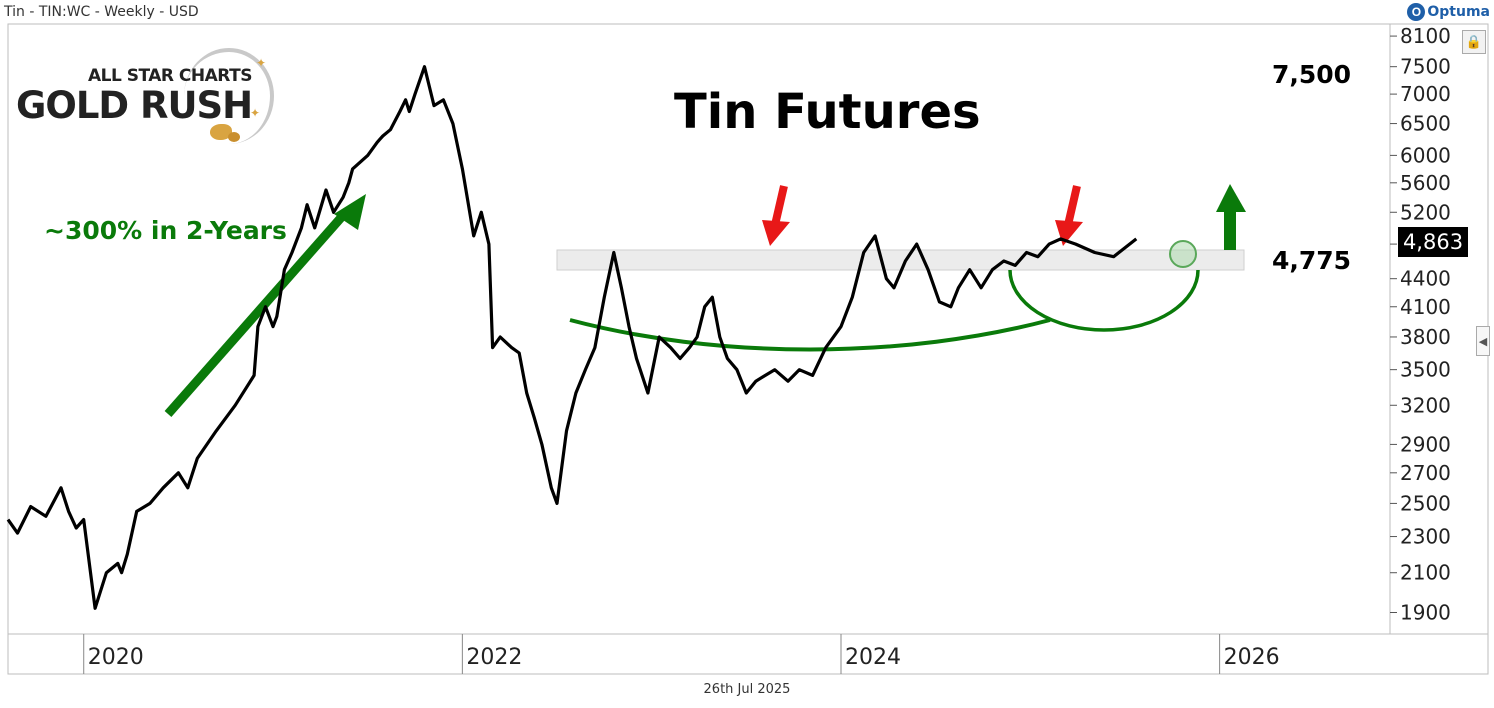 This screenshot has height=708, width=1494. Describe the element at coordinates (116, 657) in the screenshot. I see `x-tick-label: 2020` at that location.